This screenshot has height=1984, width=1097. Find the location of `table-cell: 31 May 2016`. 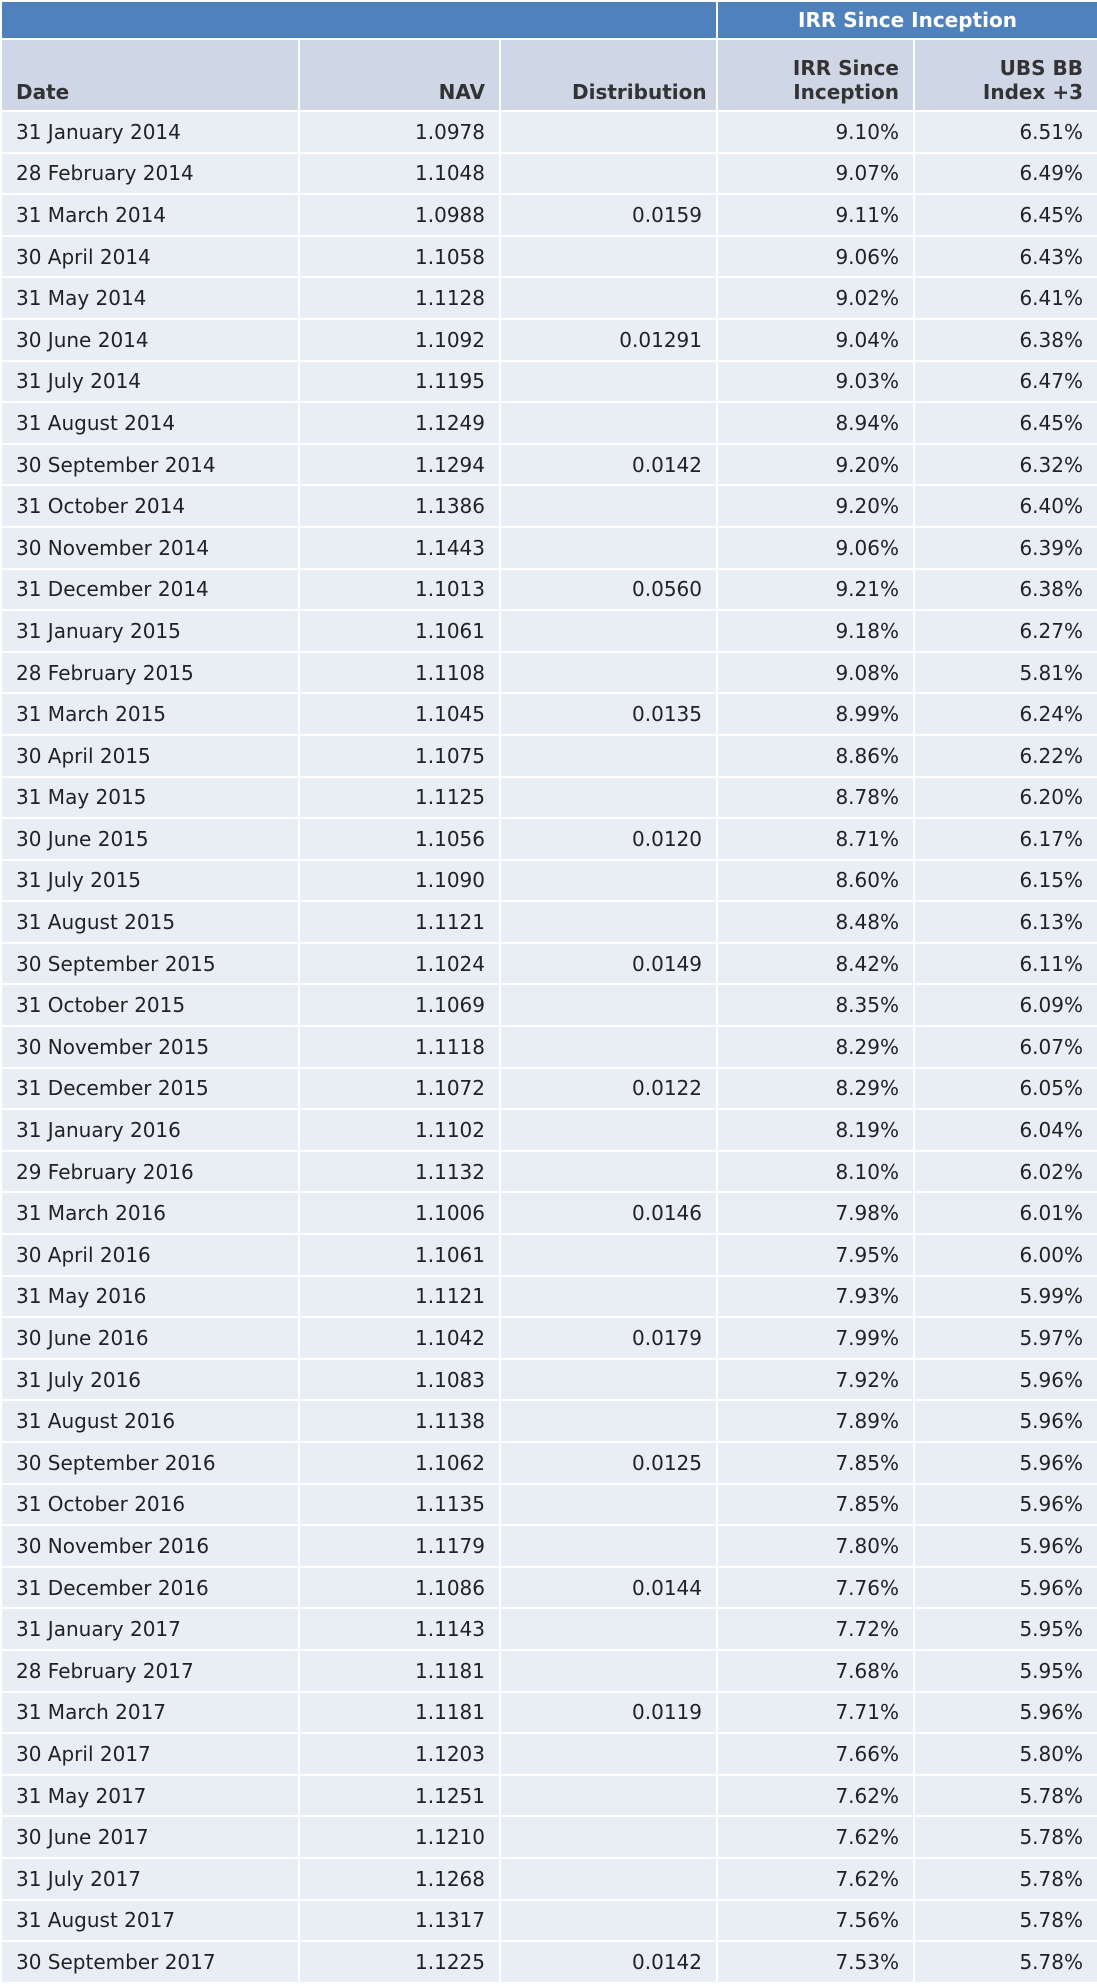

table-cell: 31 May 2016 is located at coordinates (150, 1296).